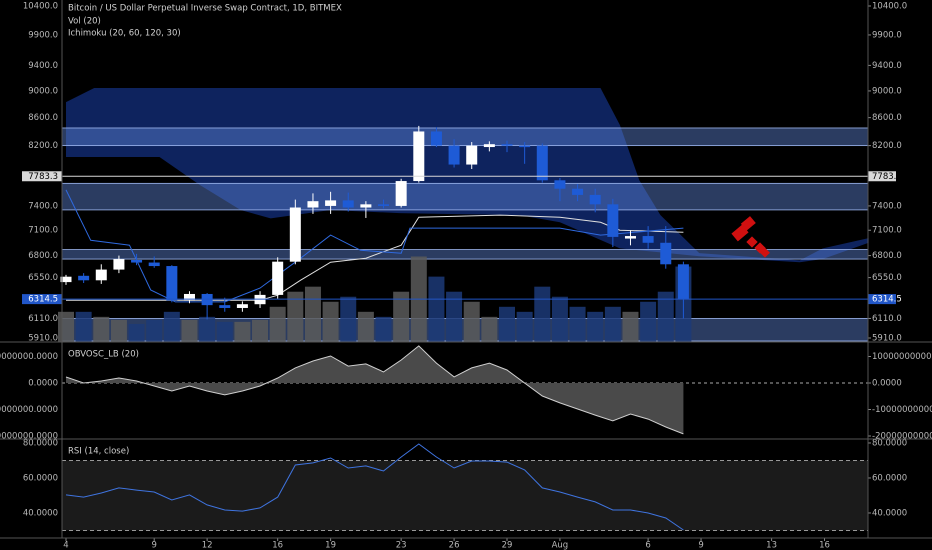  I want to click on y-tick-label: 8600.0, so click(887, 118).